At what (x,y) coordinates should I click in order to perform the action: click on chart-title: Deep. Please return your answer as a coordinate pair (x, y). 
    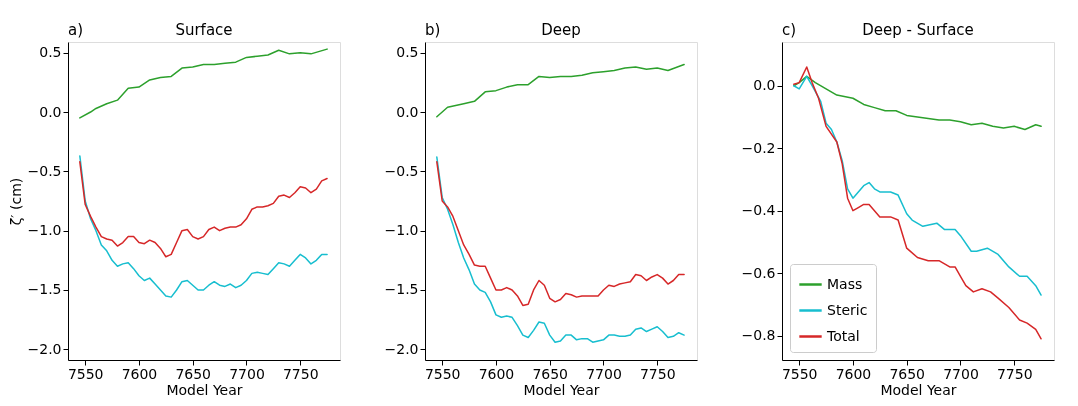
    Looking at the image, I should click on (561, 30).